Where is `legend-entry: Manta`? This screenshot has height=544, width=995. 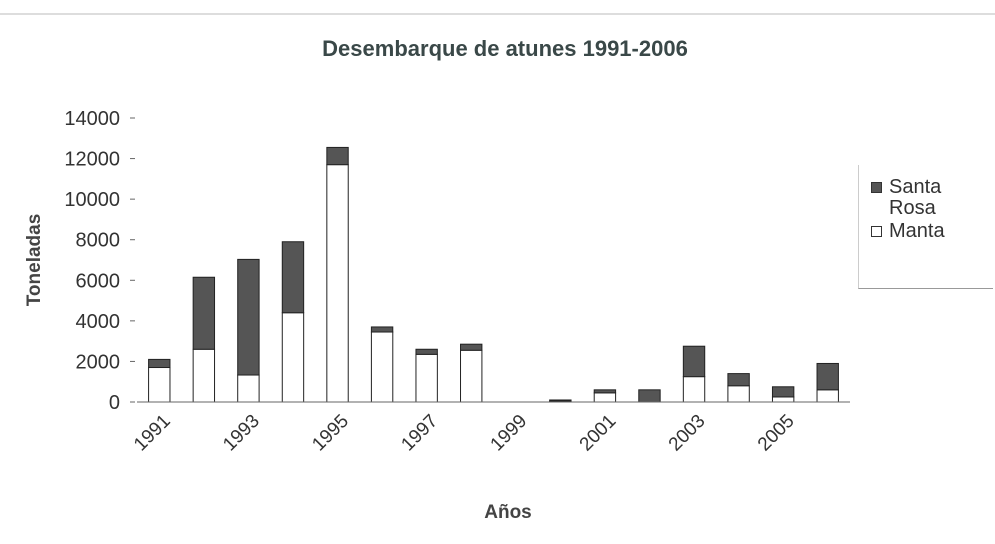 legend-entry: Manta is located at coordinates (927, 231).